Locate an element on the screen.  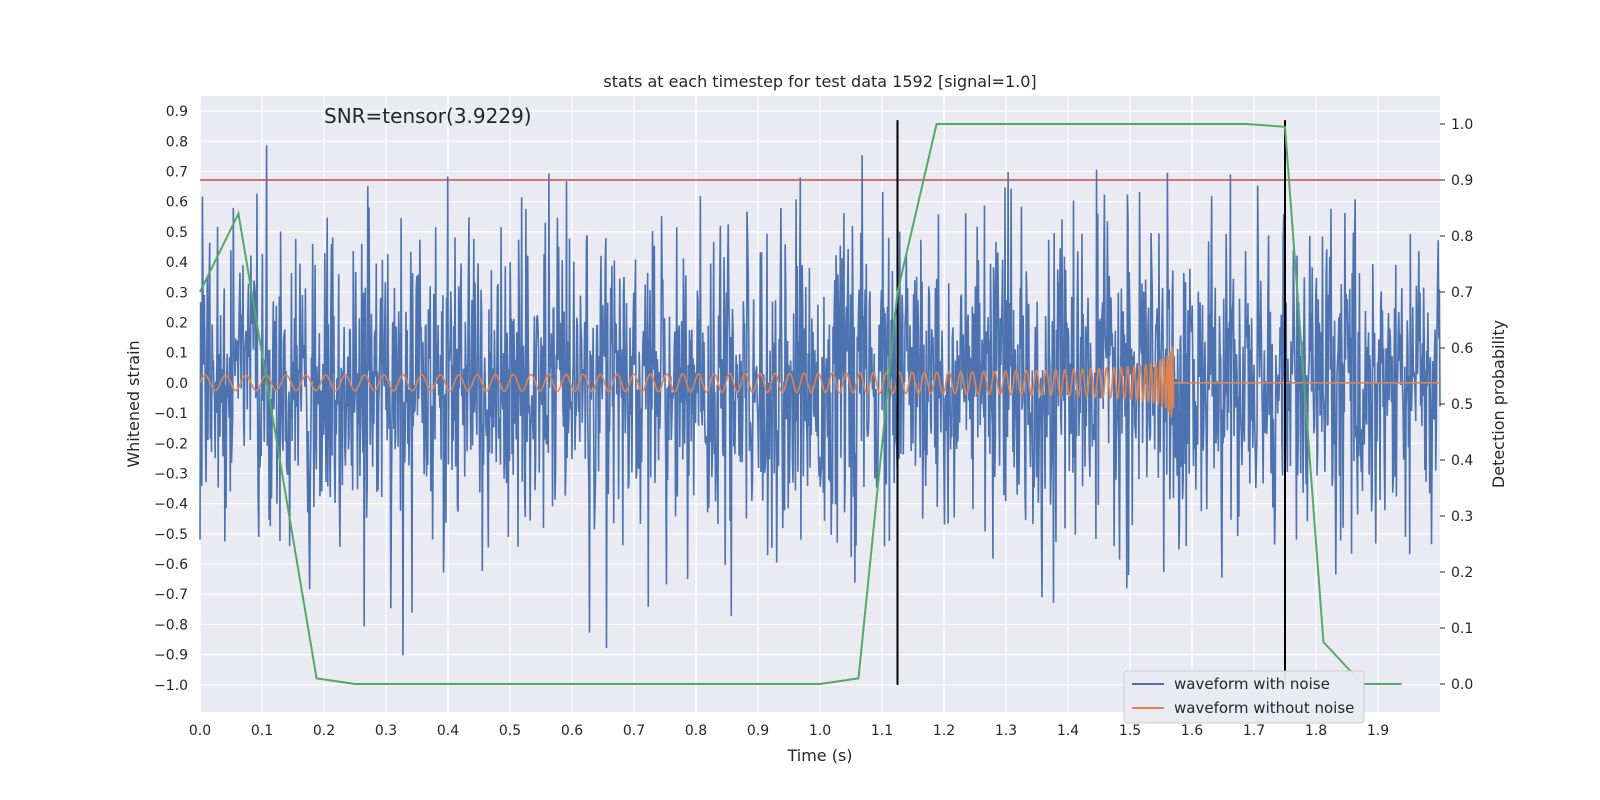
y2-tick-label: 0.9 is located at coordinates (1462, 181).